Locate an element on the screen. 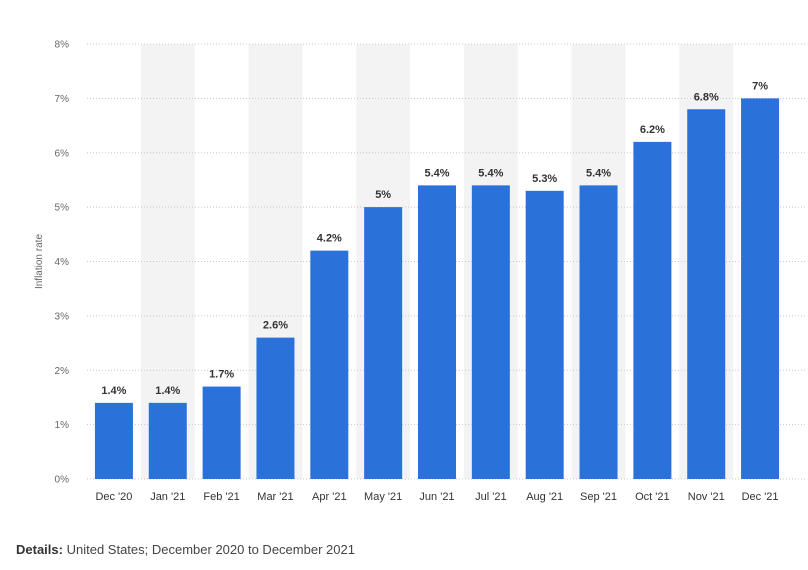 This screenshot has width=808, height=570. x-tick-label: Dec '21 is located at coordinates (760, 497).